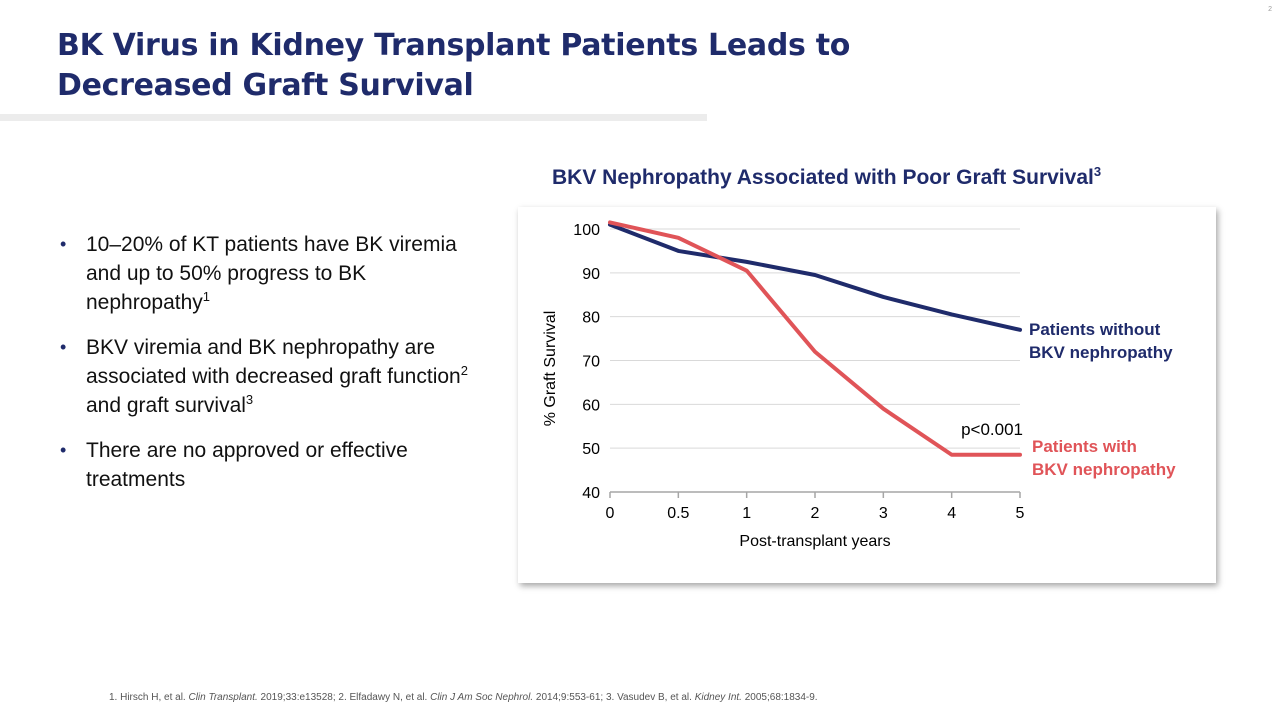 The width and height of the screenshot is (1280, 720). I want to click on x-tick-label: 1, so click(746, 513).